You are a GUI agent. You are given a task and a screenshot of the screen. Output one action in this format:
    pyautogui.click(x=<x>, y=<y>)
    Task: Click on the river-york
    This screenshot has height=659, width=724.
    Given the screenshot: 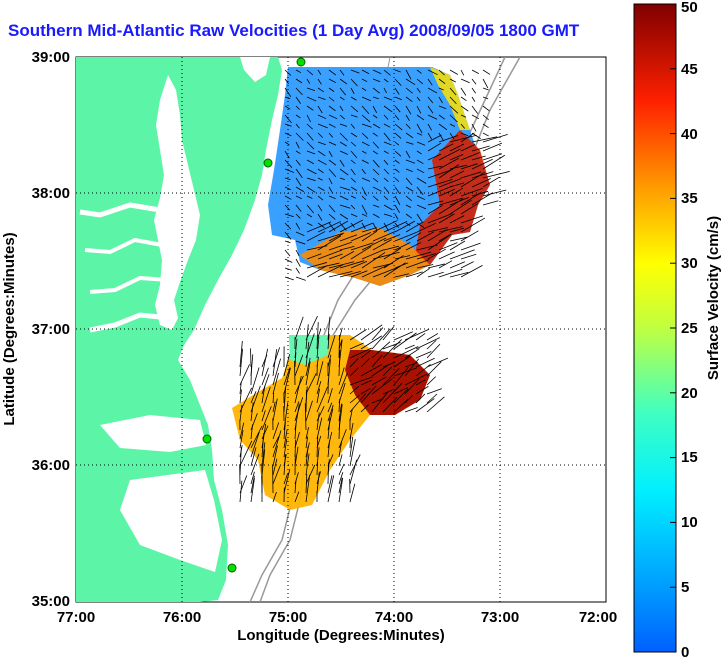 What is the action you would take?
    pyautogui.click(x=129, y=284)
    